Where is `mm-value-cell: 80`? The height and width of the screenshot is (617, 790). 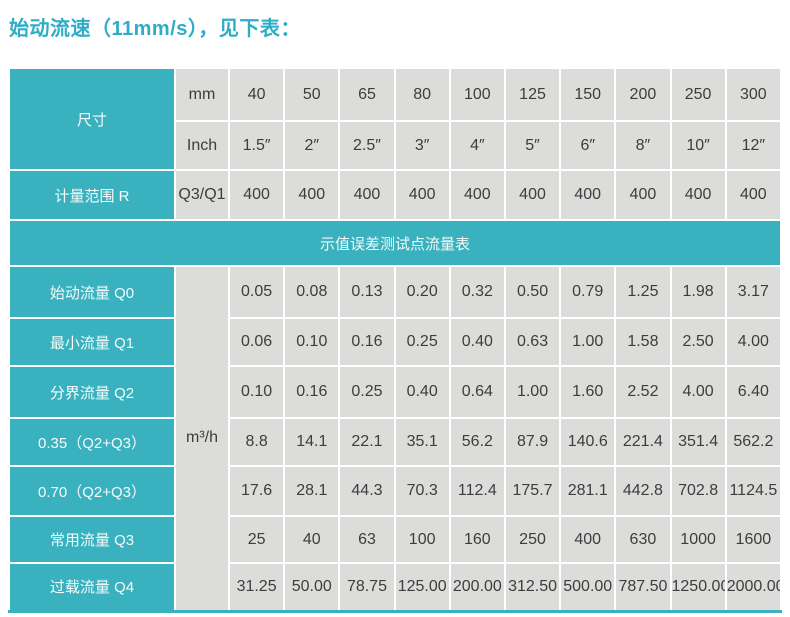
mm-value-cell: 80 is located at coordinates (422, 94).